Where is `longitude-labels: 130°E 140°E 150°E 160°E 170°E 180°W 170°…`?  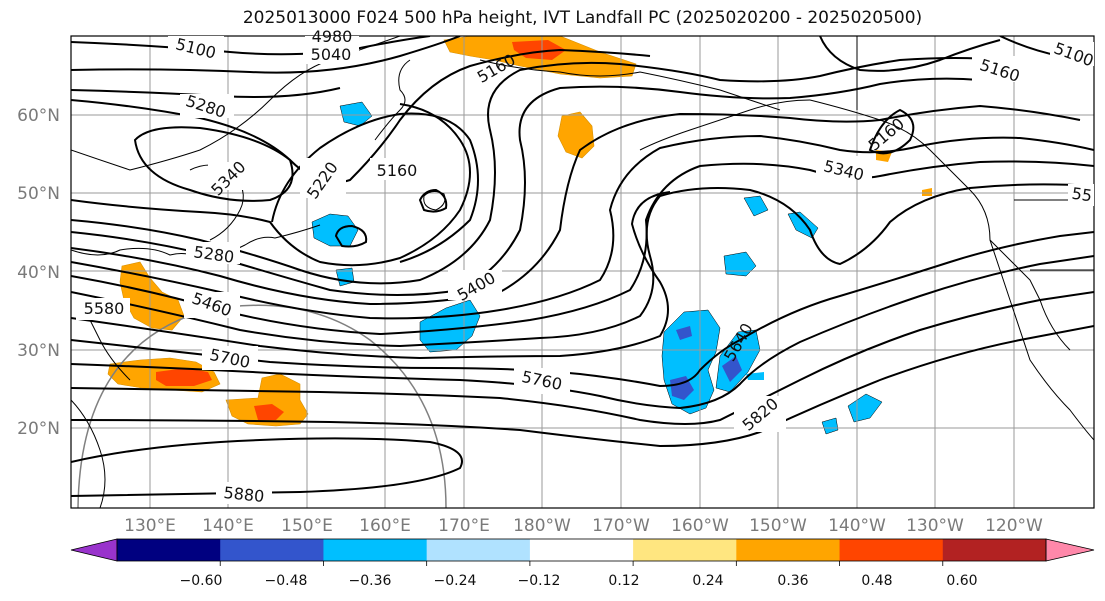
longitude-labels: 130°E 140°E 150°E 160°E 170°E 180°W 170°… is located at coordinates (583, 526).